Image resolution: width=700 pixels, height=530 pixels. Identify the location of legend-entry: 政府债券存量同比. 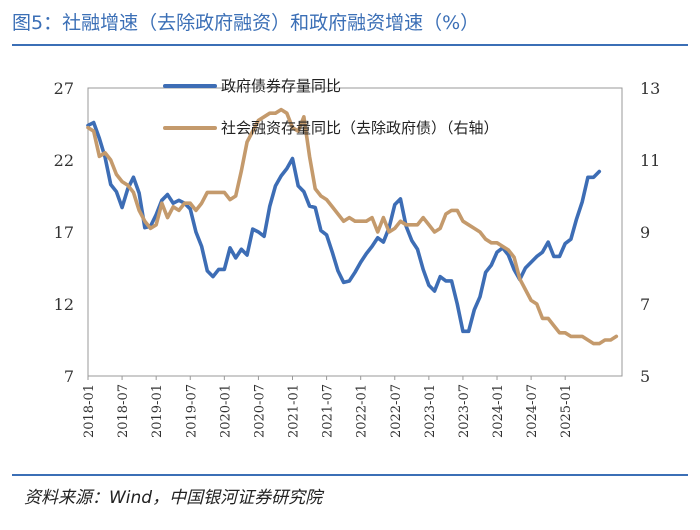
(252, 86).